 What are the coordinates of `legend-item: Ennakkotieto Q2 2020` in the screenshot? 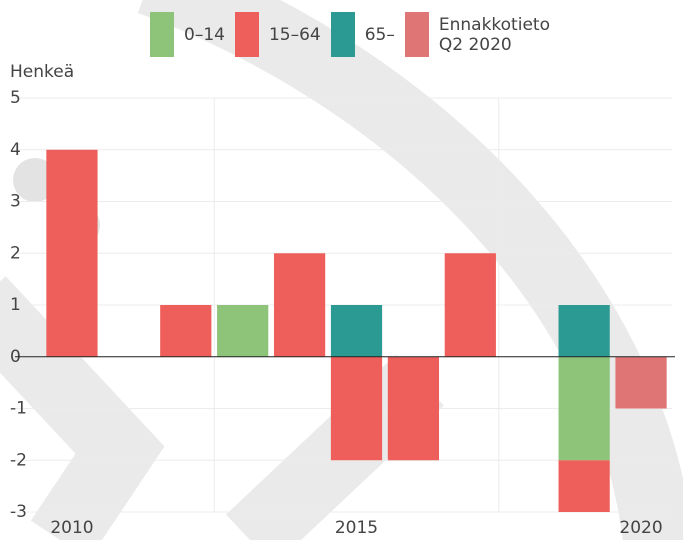 It's located at (486, 34).